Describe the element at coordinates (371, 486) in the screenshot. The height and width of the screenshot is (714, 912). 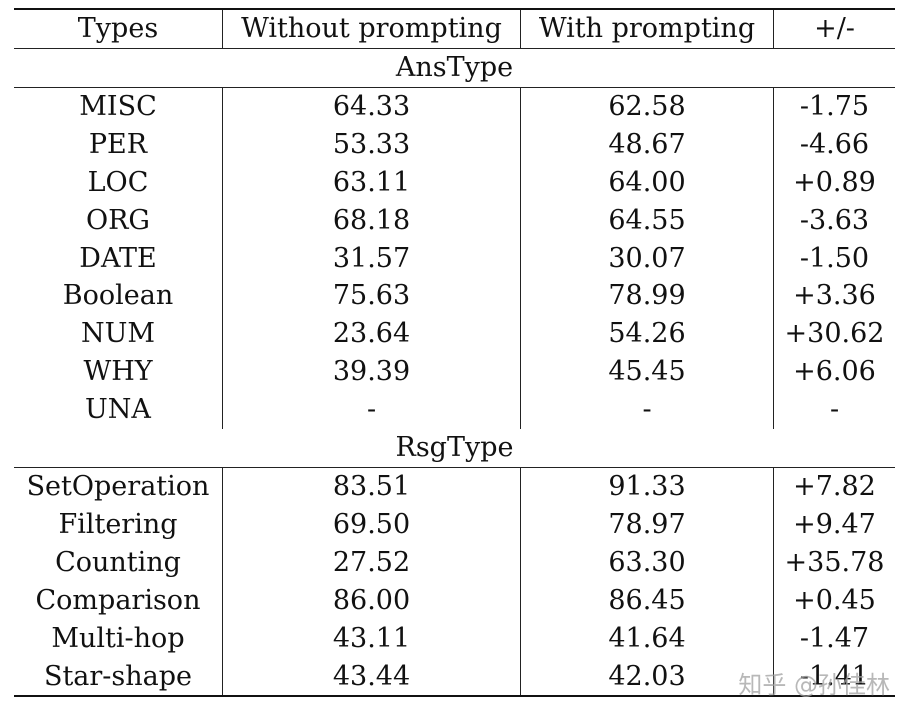
I see `without-prompting-cell: 83.51` at that location.